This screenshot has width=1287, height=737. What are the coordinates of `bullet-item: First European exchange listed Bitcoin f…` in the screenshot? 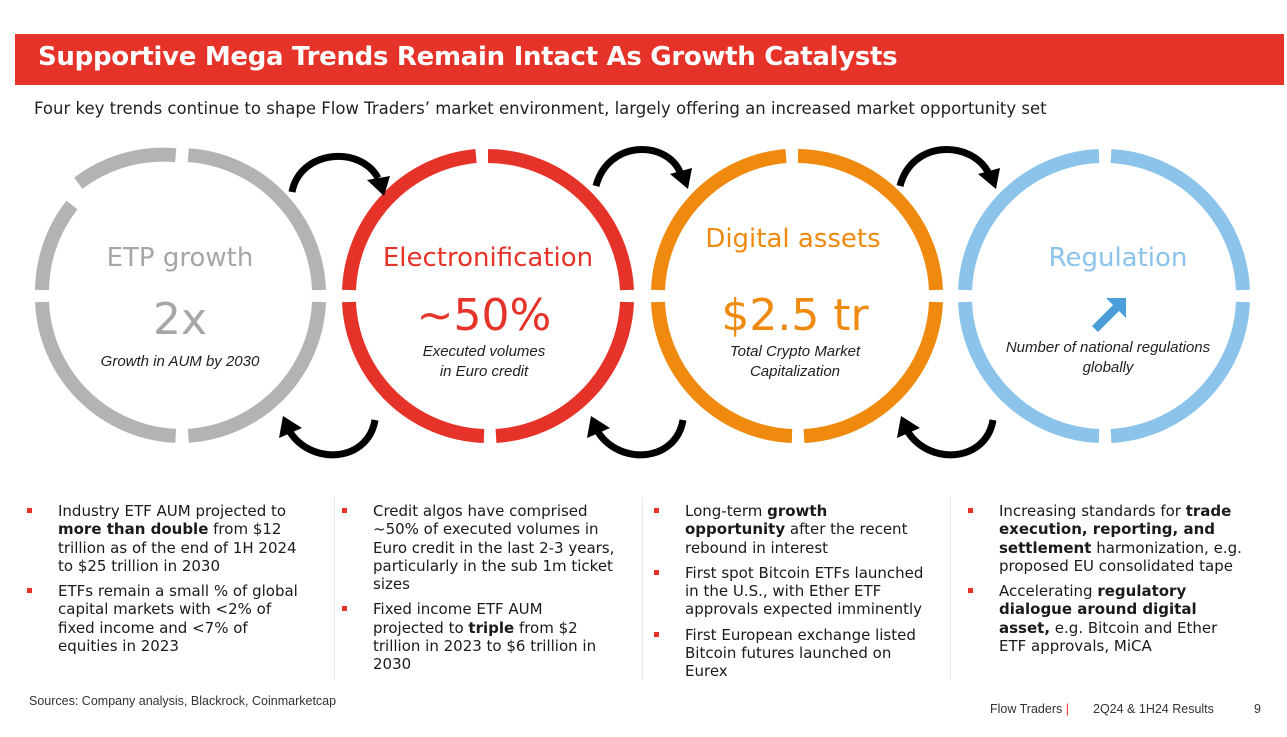 It's located at (791, 653).